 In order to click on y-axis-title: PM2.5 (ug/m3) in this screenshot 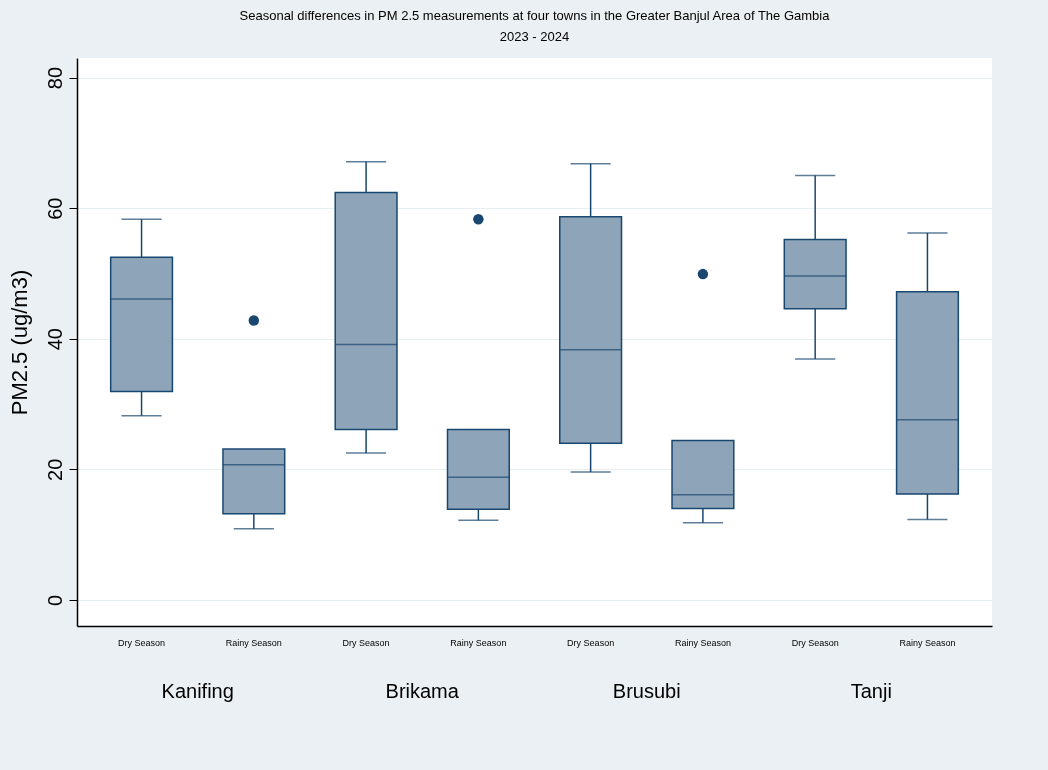, I will do `click(19, 342)`.